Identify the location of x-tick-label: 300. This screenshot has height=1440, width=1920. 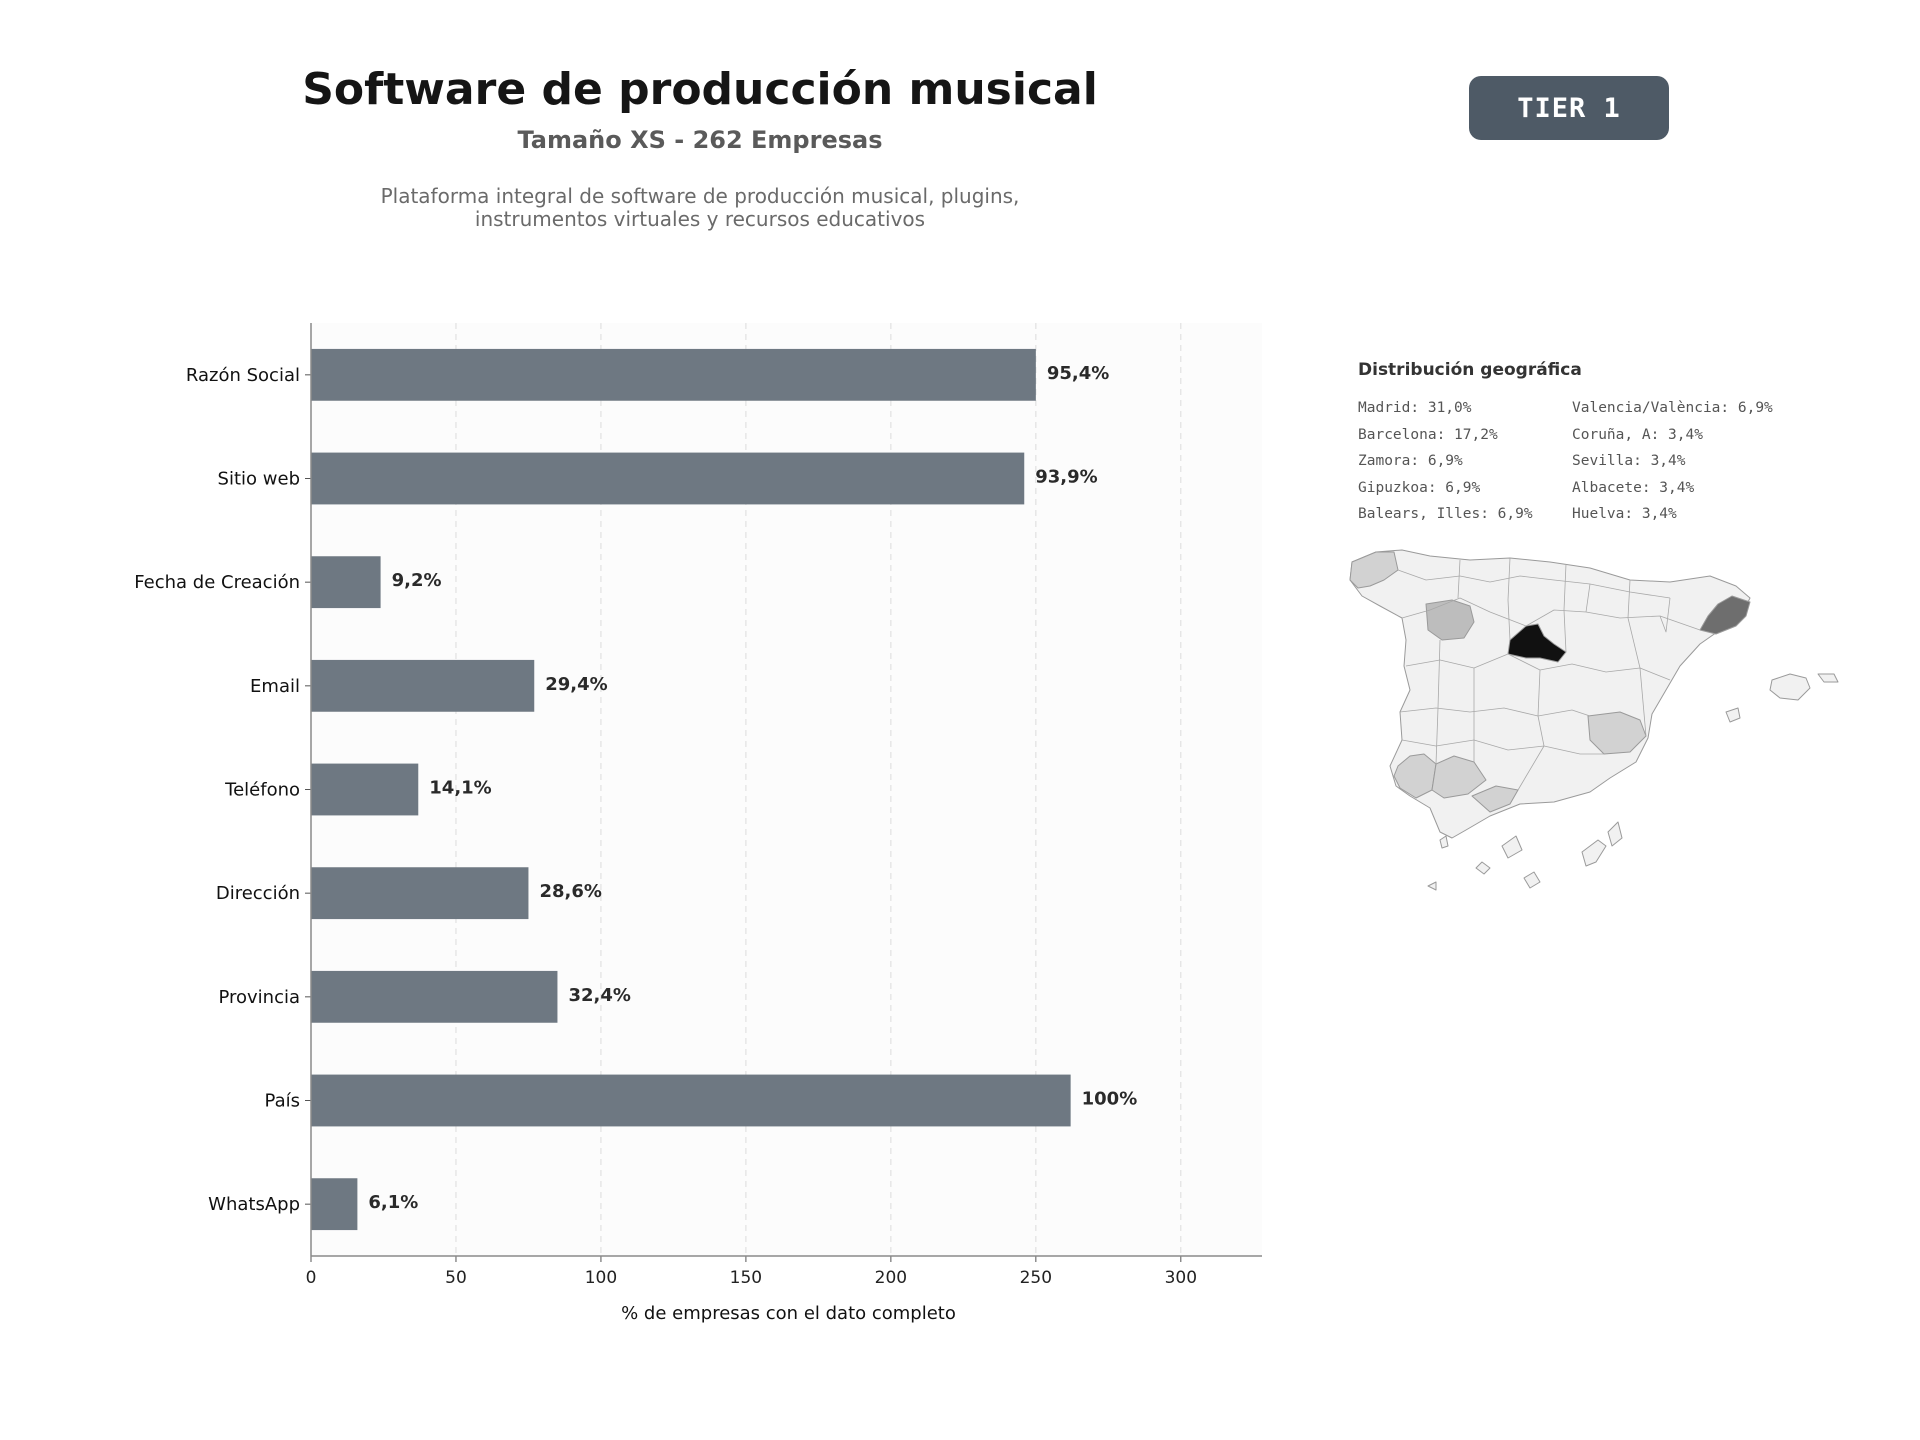
(1181, 1278).